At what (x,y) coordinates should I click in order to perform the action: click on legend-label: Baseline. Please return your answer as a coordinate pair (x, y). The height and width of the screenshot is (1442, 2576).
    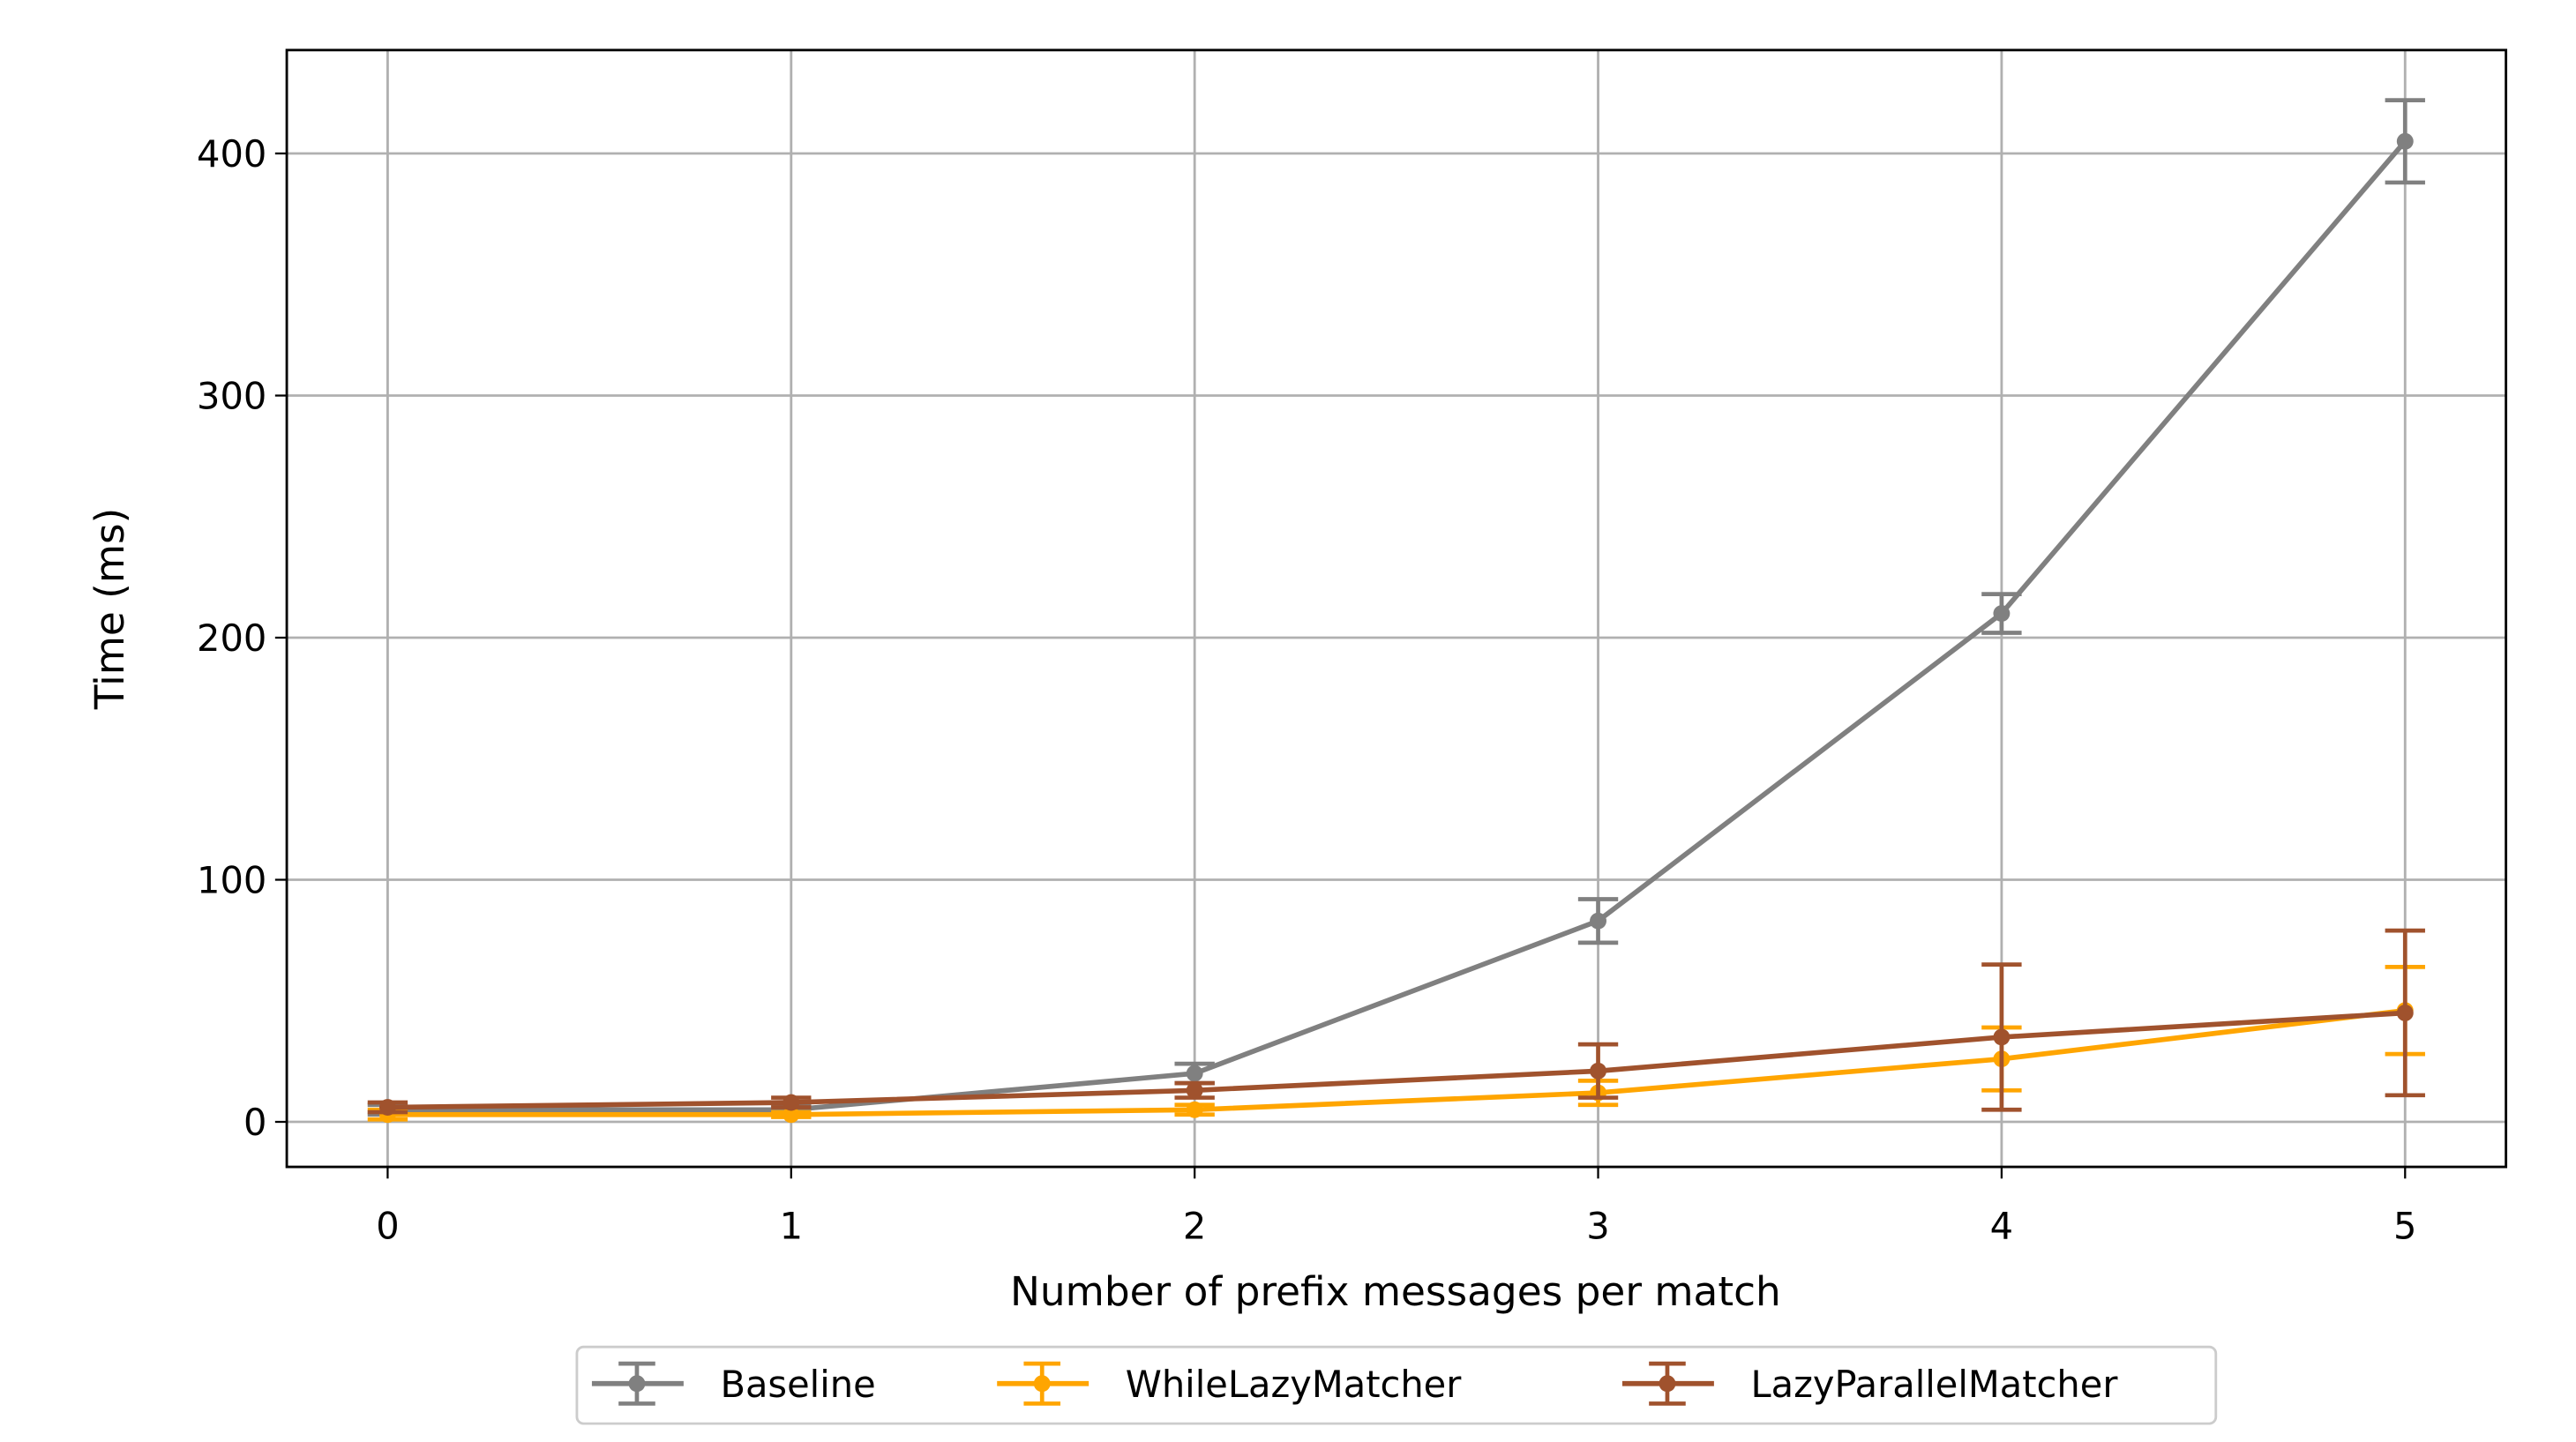
    Looking at the image, I should click on (798, 1384).